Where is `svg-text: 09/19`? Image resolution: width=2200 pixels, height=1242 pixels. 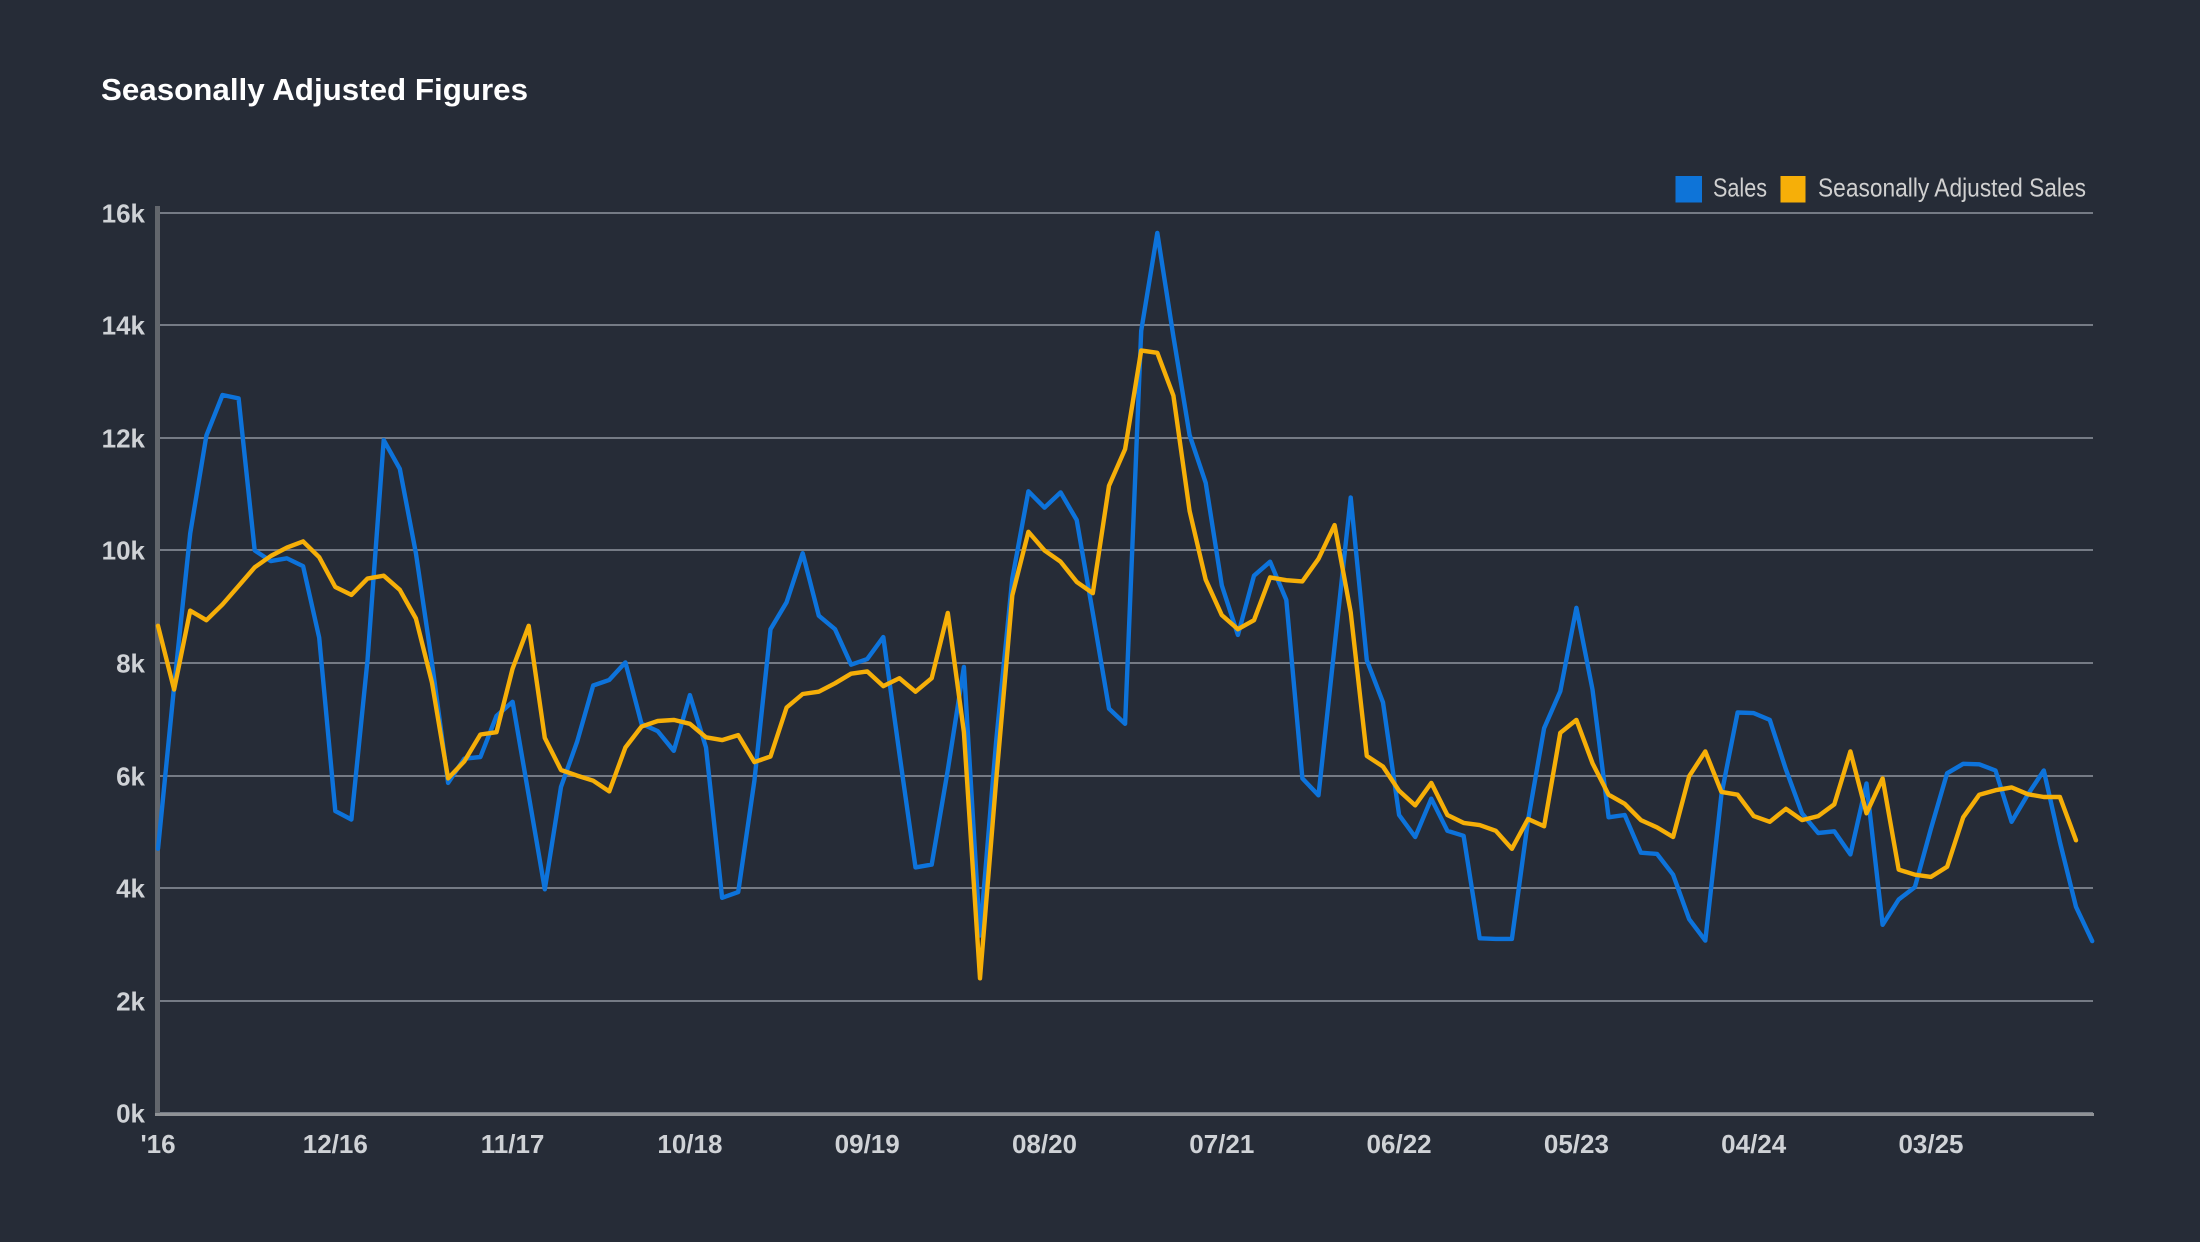 svg-text: 09/19 is located at coordinates (867, 1144).